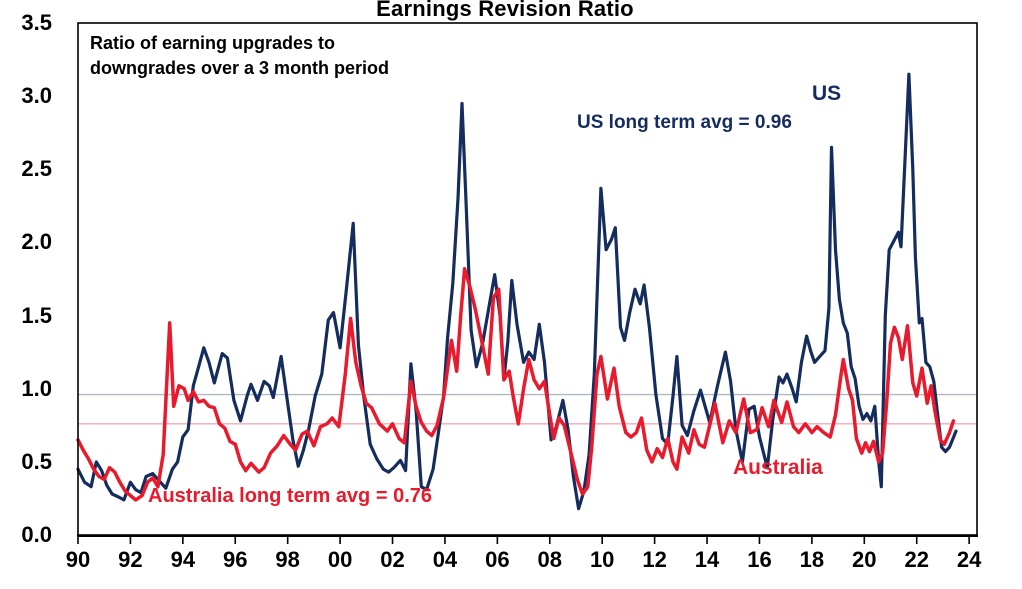 This screenshot has width=1022, height=589. What do you see at coordinates (36, 315) in the screenshot?
I see `y-tick-label-1.5: 1.5` at bounding box center [36, 315].